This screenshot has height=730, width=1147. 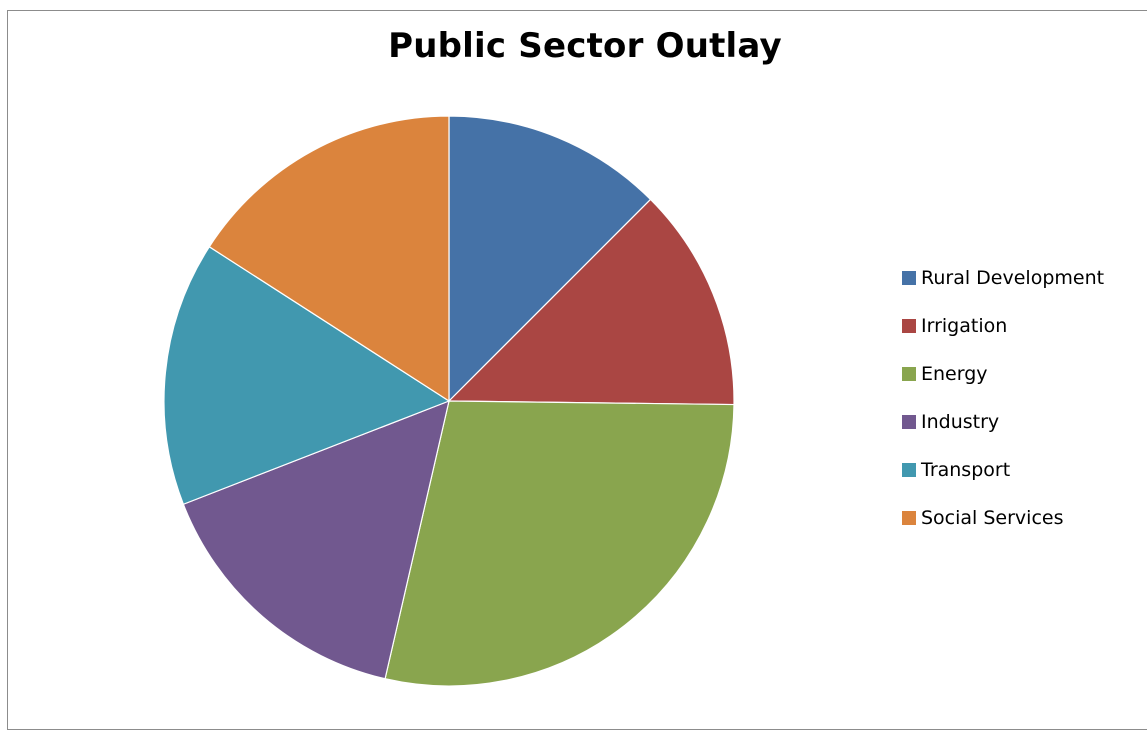 What do you see at coordinates (316, 540) in the screenshot?
I see `pie-slice-industry` at bounding box center [316, 540].